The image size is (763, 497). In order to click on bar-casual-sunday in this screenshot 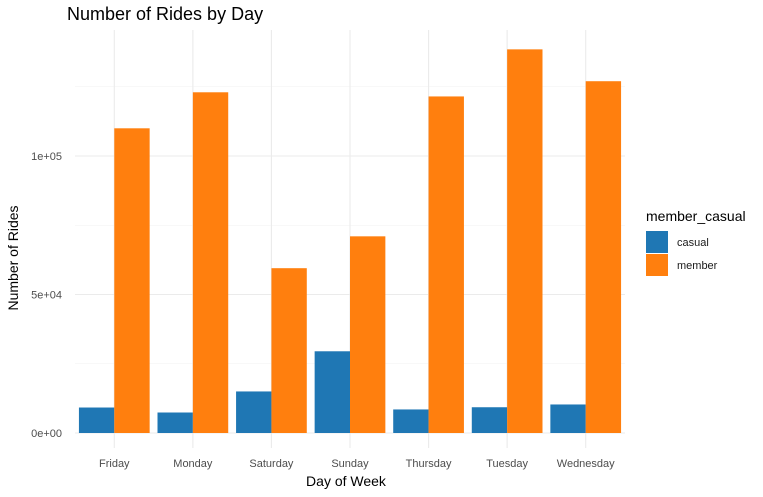, I will do `click(332, 392)`.